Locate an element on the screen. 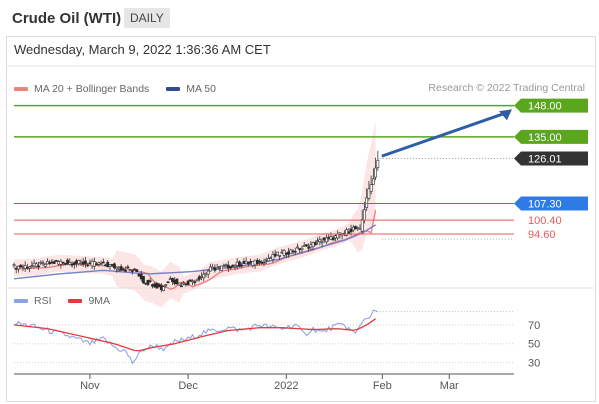  level-tag-107.30 is located at coordinates (551, 203).